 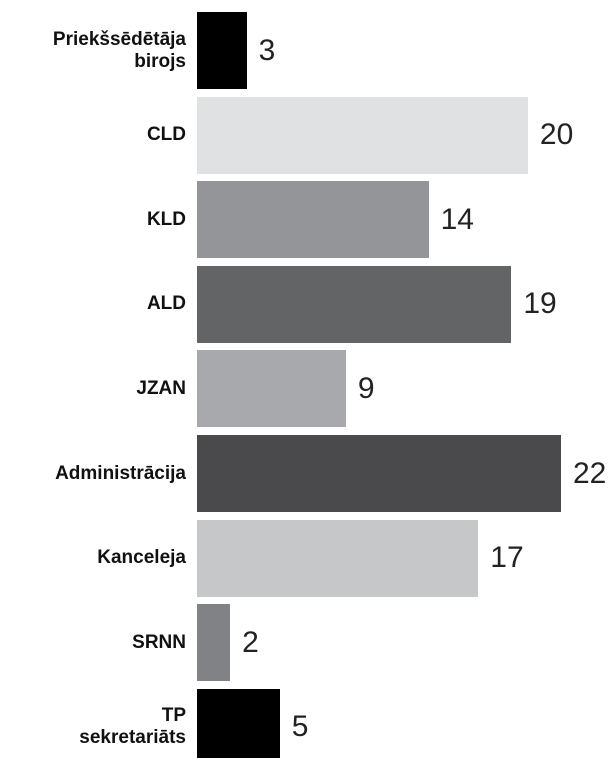 What do you see at coordinates (161, 388) in the screenshot?
I see `category-label: JZAN` at bounding box center [161, 388].